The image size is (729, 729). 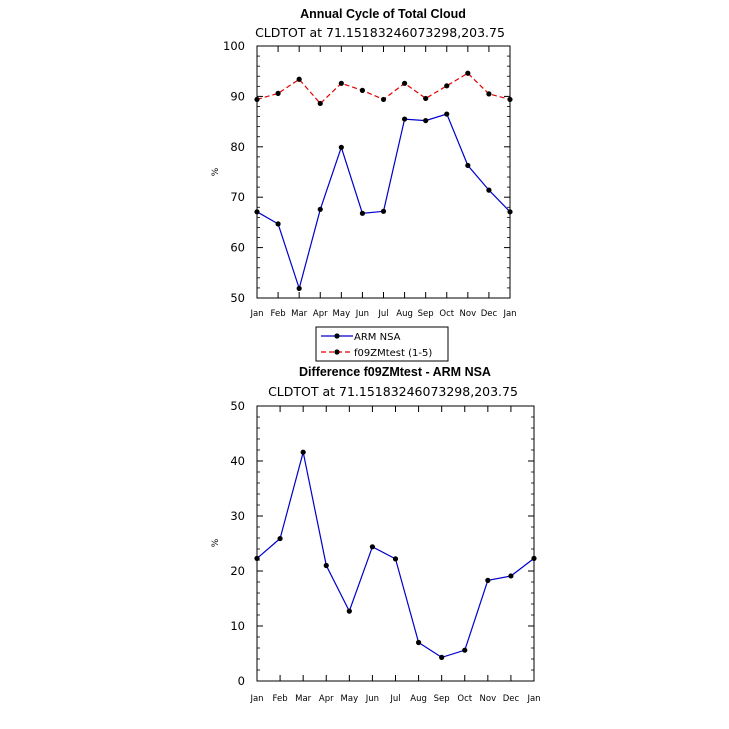 What do you see at coordinates (372, 699) in the screenshot?
I see `chart2-xtick-label: Jun` at bounding box center [372, 699].